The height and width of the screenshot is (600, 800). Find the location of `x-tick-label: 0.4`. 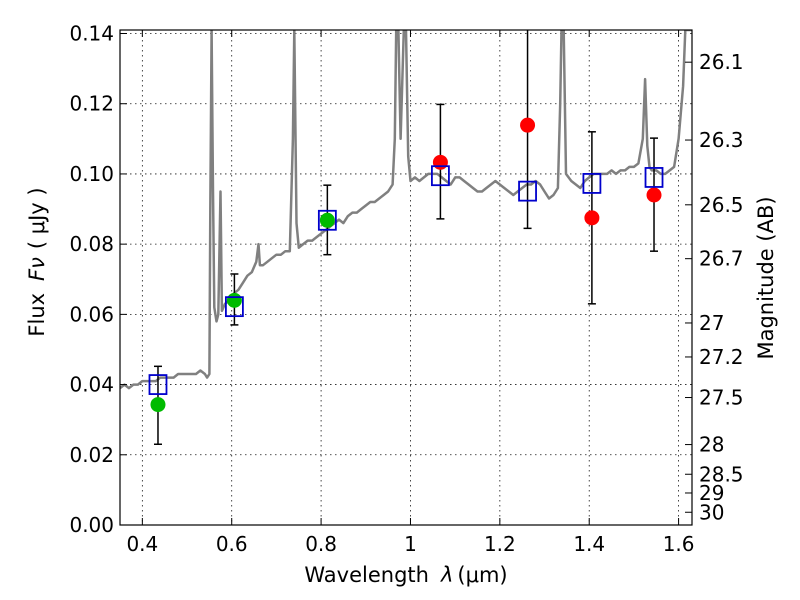

x-tick-label: 0.4 is located at coordinates (142, 544).